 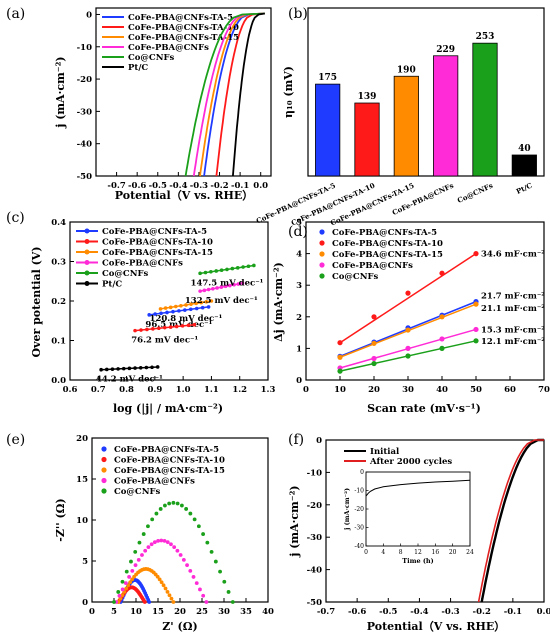 What do you see at coordinates (450, 612) in the screenshot?
I see `x-tick-label: -0.3` at bounding box center [450, 612].